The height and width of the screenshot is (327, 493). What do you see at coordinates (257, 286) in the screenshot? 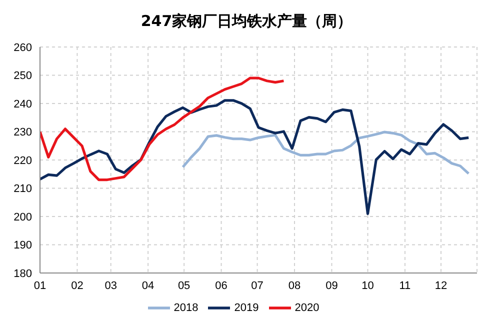
I see `x-tick-label: 07` at bounding box center [257, 286].